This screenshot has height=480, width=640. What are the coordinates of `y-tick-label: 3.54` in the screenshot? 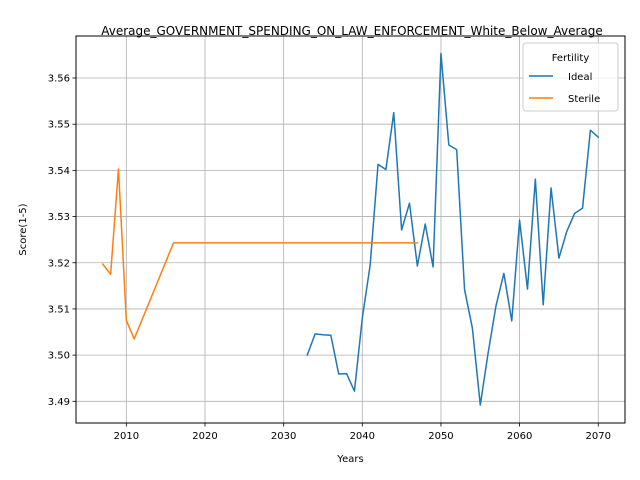 It's located at (59, 171).